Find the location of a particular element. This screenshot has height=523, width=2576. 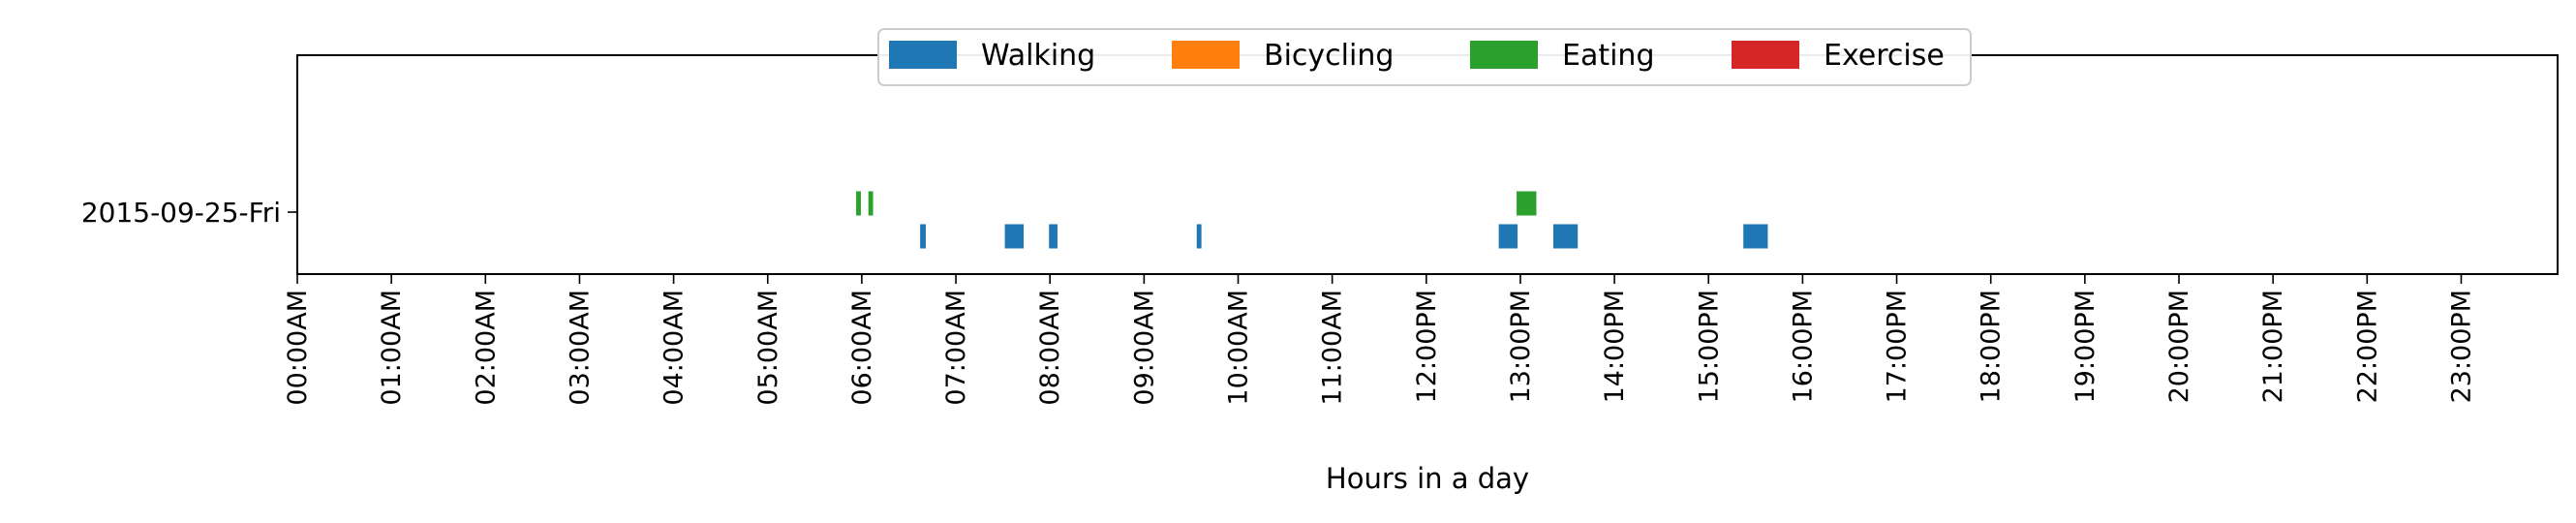

x-tick-label: 20:00PM is located at coordinates (2179, 346).